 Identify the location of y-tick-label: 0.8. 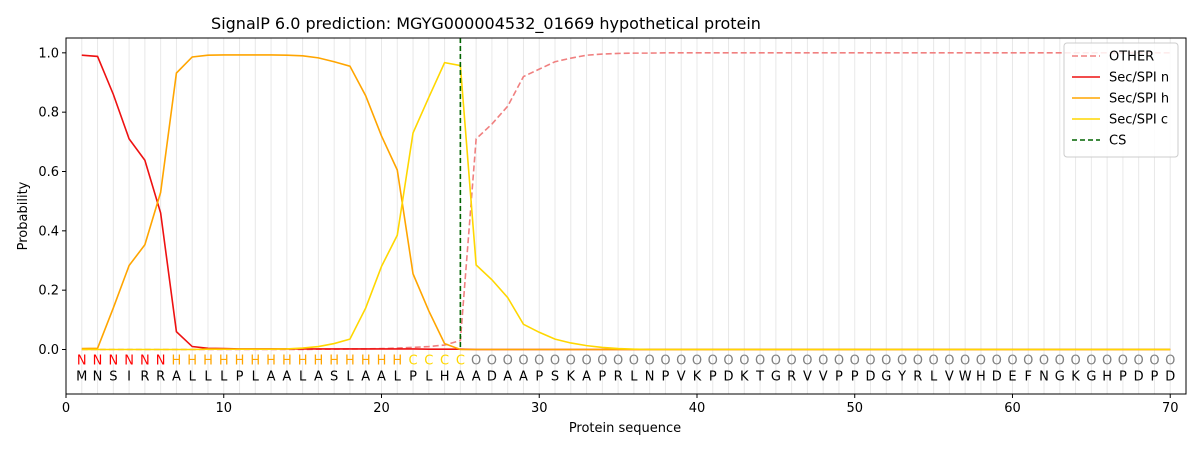
(48, 113).